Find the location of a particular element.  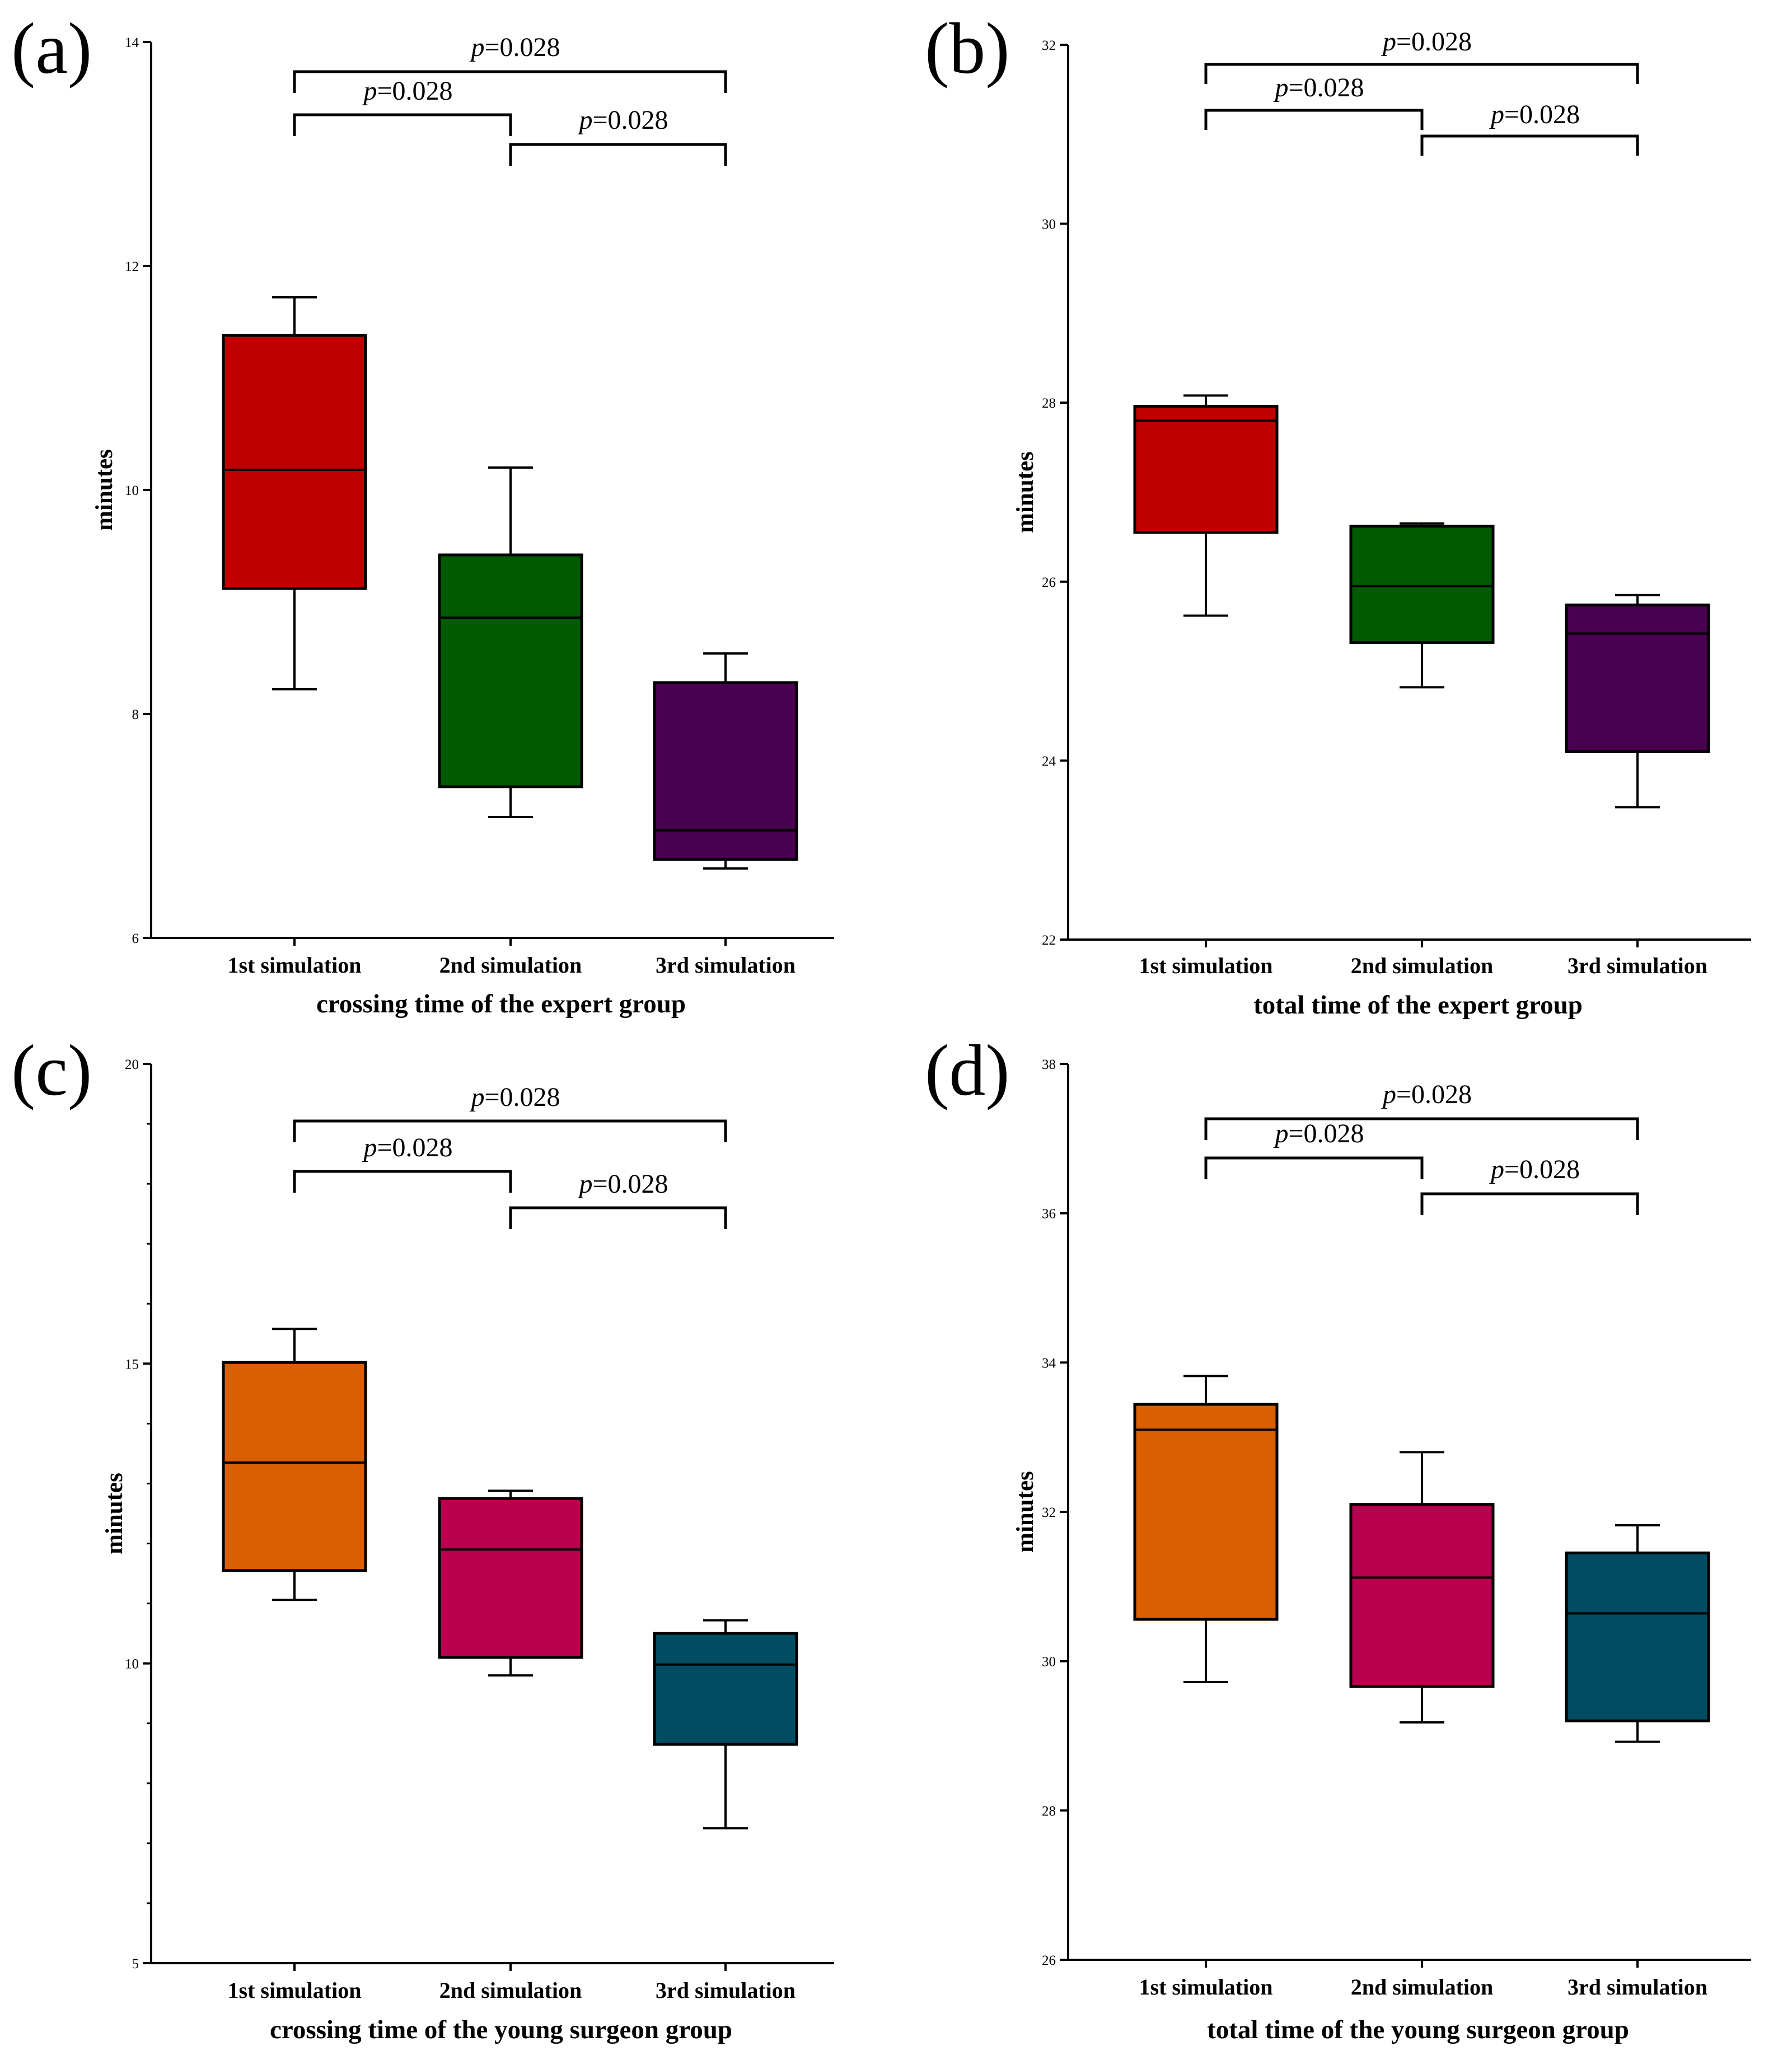

y-tick-label: 22 is located at coordinates (1049, 940).